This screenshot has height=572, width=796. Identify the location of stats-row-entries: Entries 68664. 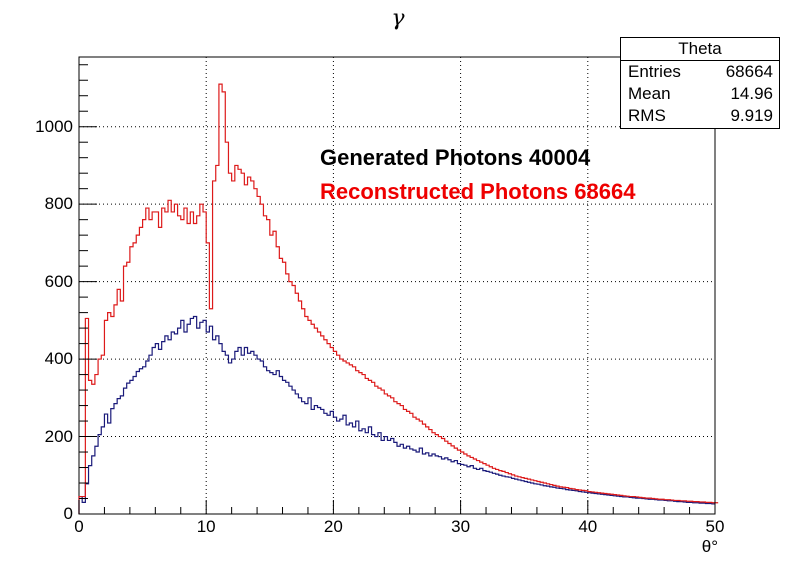
(700, 72).